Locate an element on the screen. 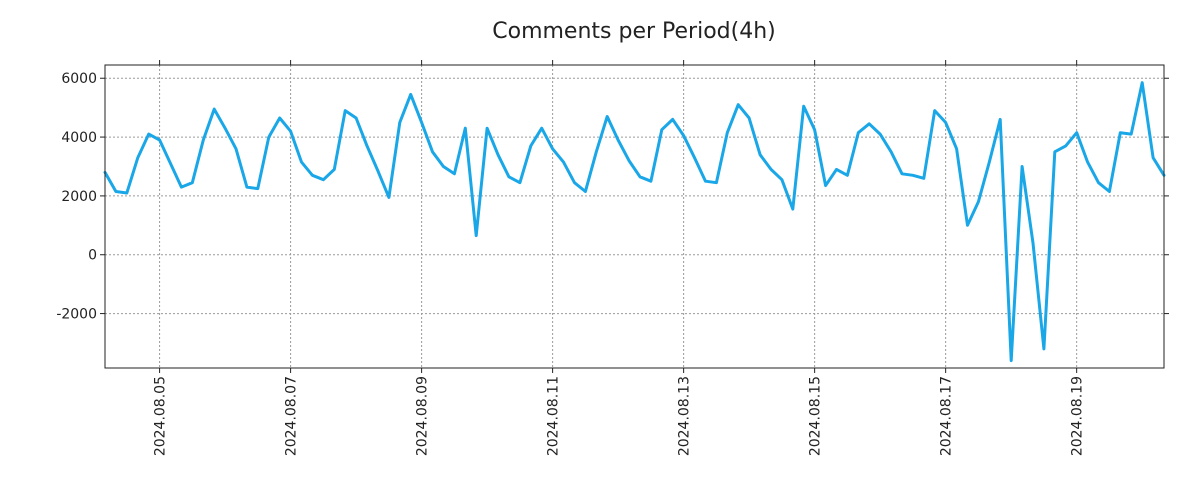  x-tick-label: 2024.08.17 is located at coordinates (947, 416).